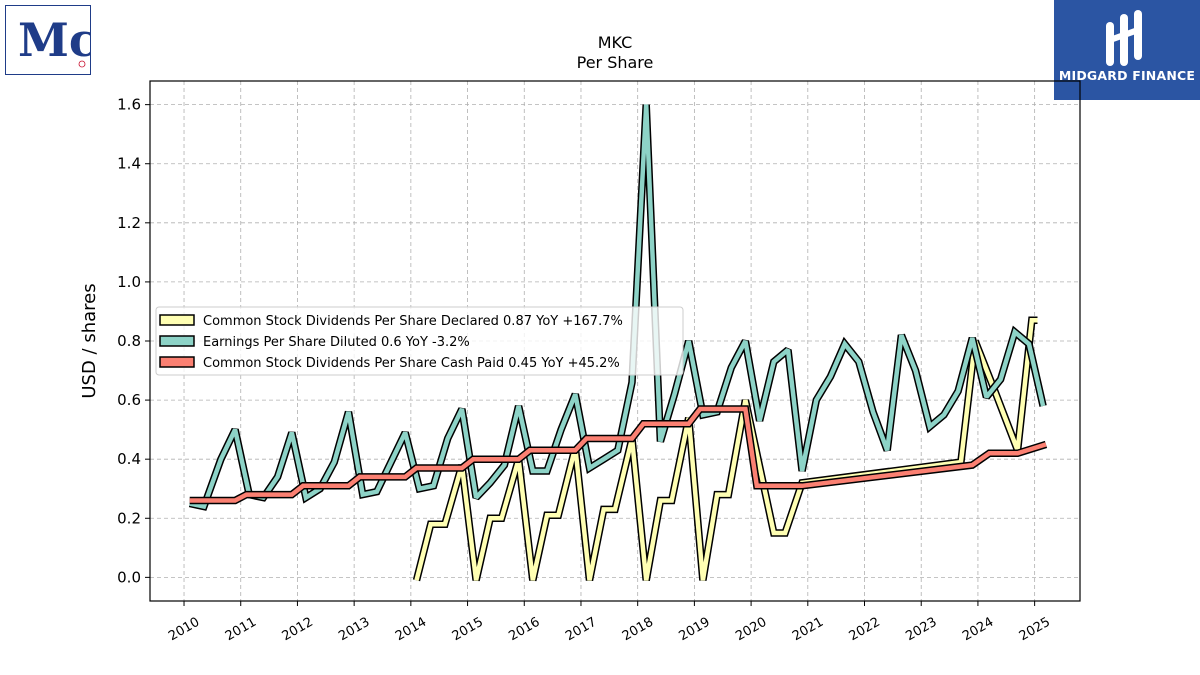 The image size is (1200, 675). What do you see at coordinates (129, 459) in the screenshot?
I see `y-tick-label: 0.4` at bounding box center [129, 459].